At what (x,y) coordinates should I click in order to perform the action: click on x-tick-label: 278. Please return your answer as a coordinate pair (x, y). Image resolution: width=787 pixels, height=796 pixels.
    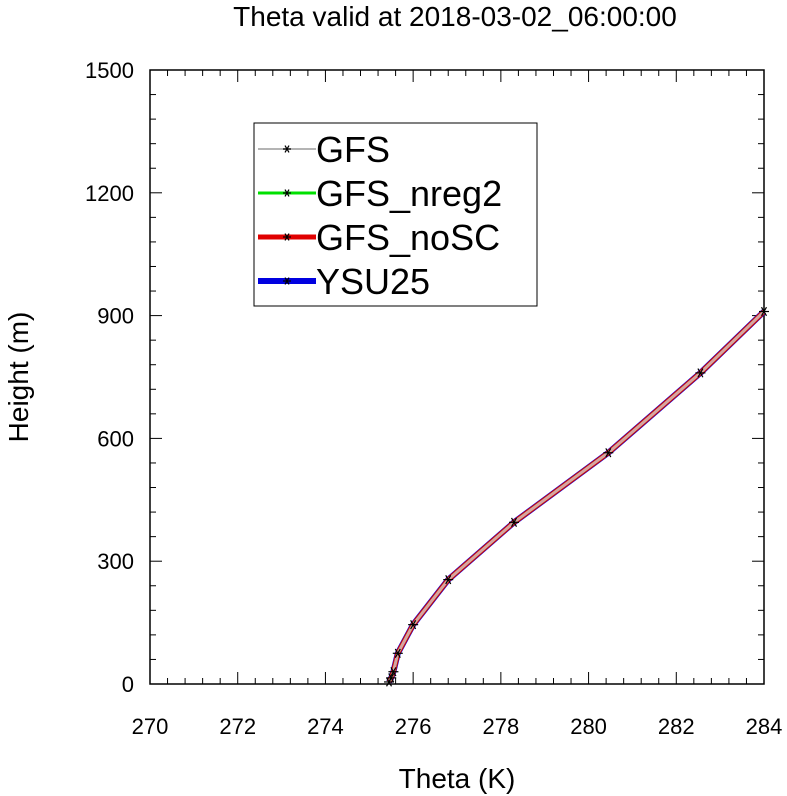
    Looking at the image, I should click on (500, 726).